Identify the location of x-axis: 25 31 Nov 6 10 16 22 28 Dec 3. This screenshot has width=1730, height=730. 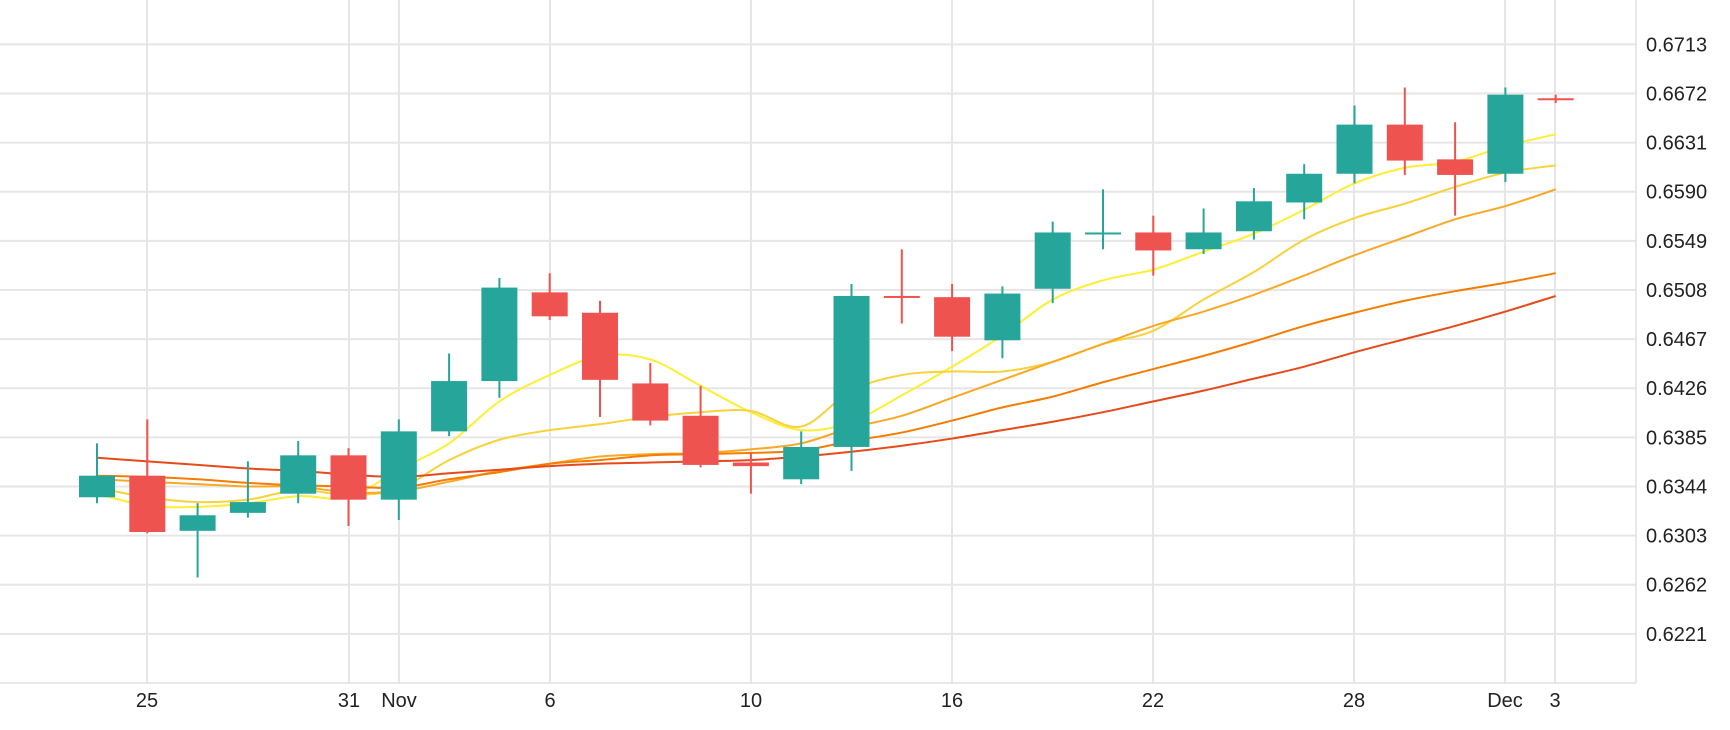
(848, 701).